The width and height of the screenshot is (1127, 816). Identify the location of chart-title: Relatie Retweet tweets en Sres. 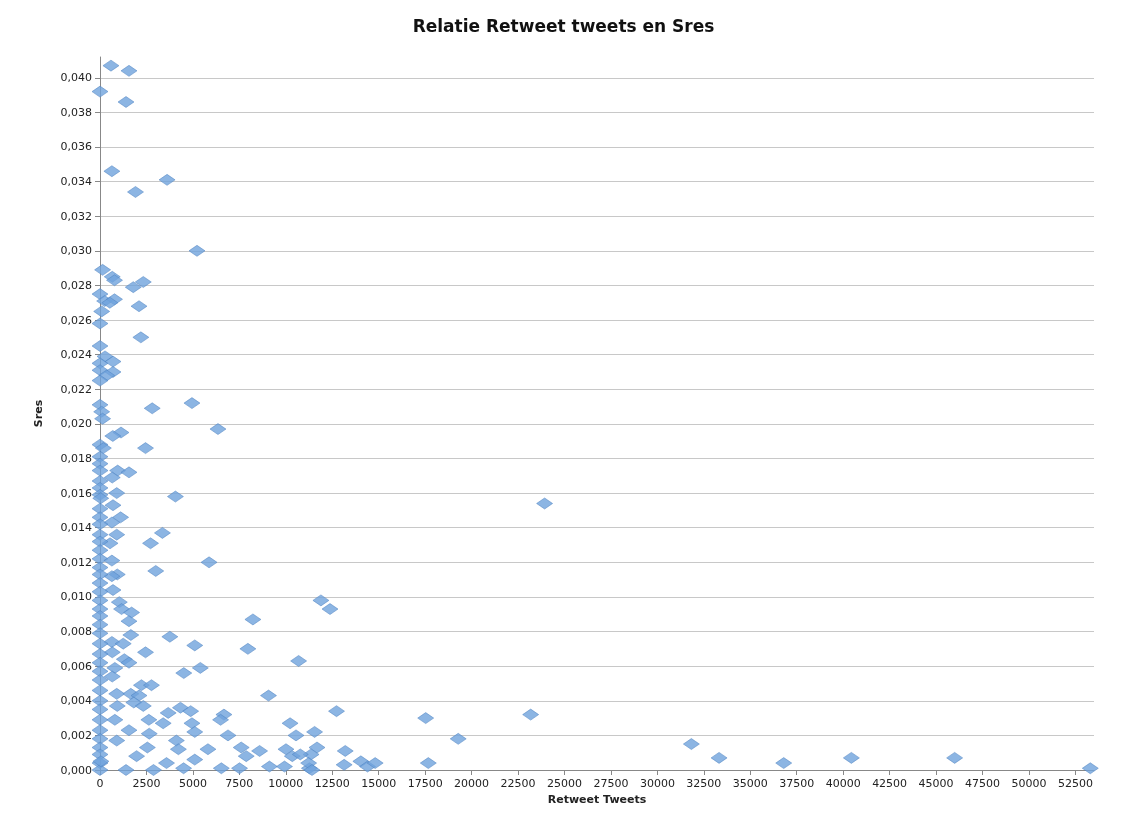
(563, 25).